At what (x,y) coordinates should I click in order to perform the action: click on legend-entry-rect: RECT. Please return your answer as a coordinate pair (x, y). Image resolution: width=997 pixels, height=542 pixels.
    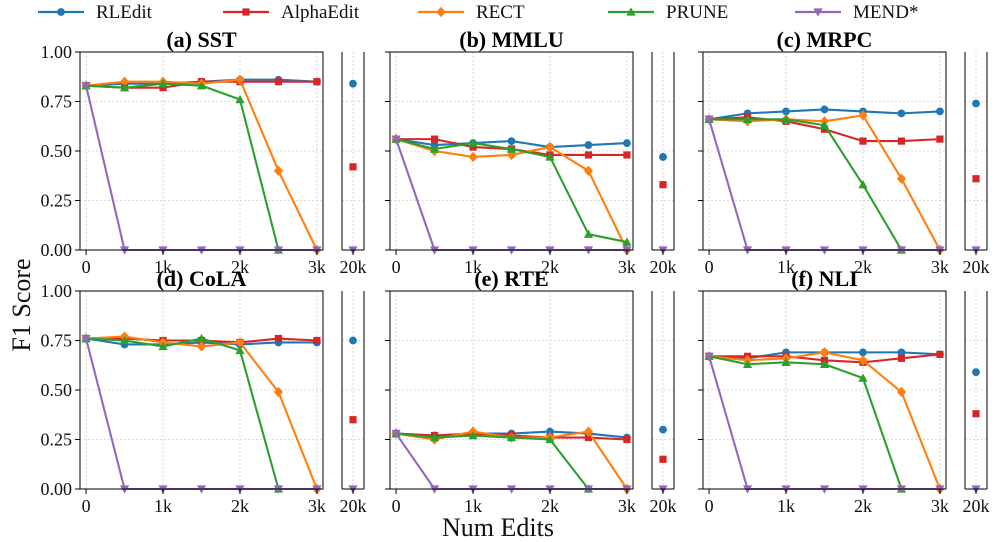
    Looking at the image, I should click on (471, 12).